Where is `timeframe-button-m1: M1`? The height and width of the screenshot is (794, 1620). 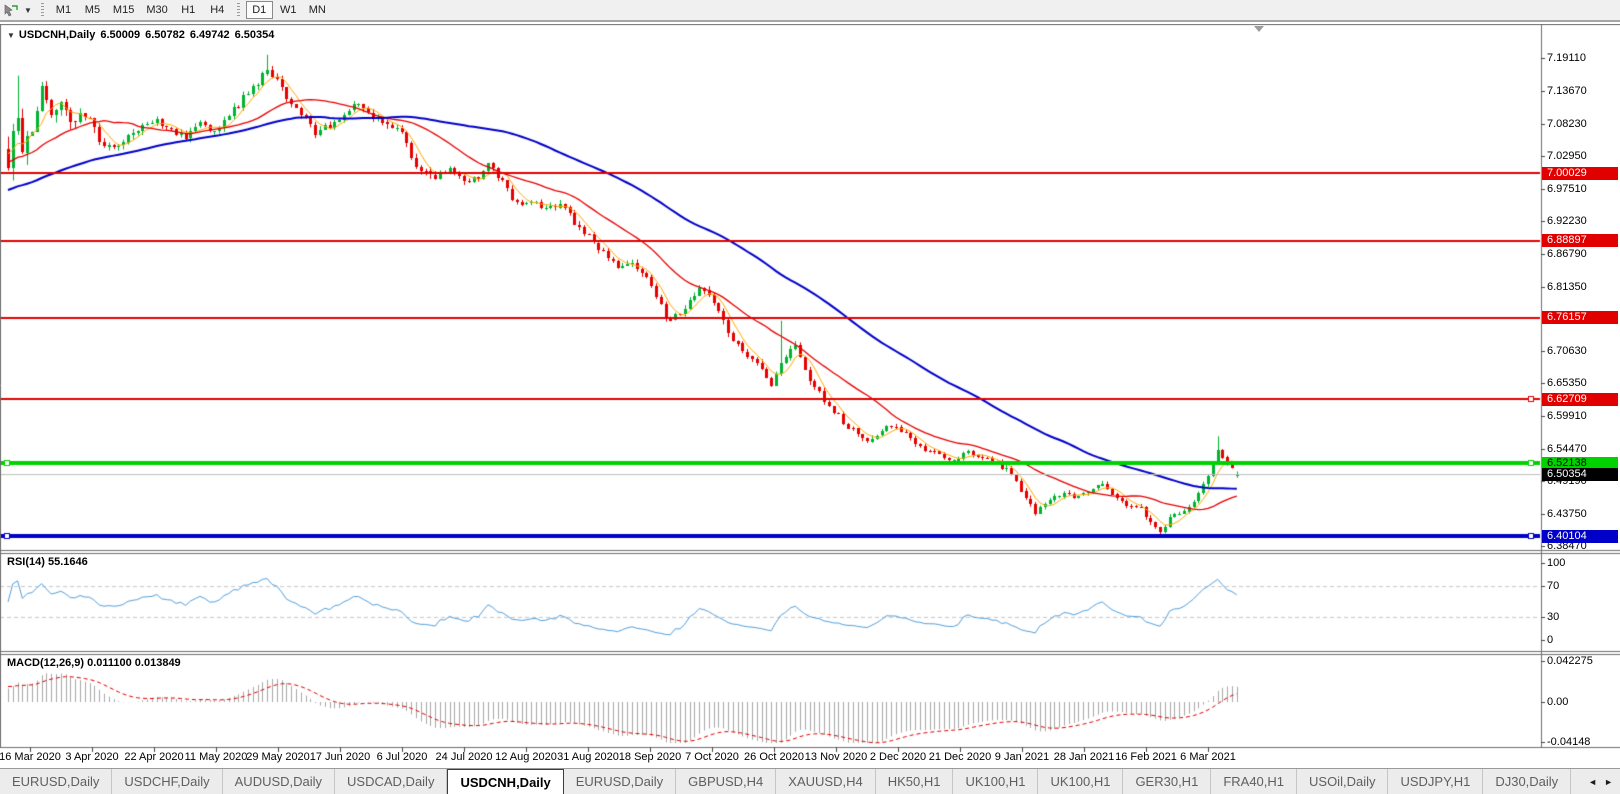
timeframe-button-m1: M1 is located at coordinates (63, 10).